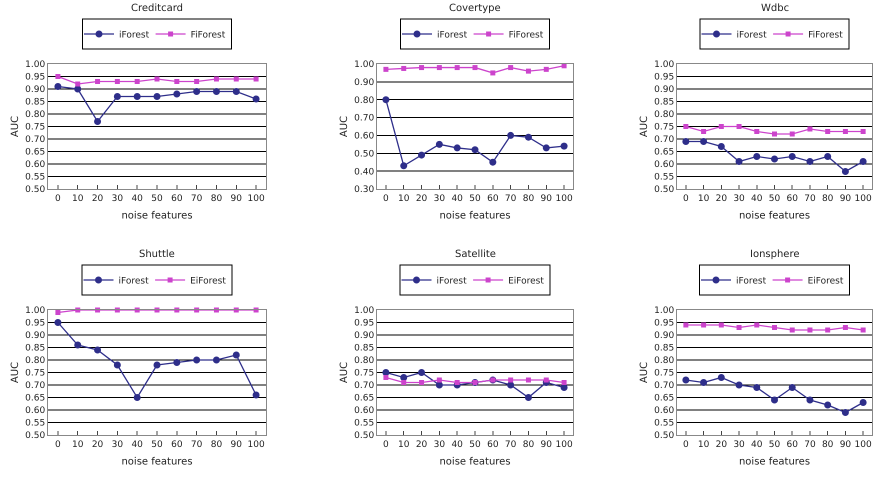  What do you see at coordinates (35, 103) in the screenshot?
I see `y-tick-label: 0.85` at bounding box center [35, 103].